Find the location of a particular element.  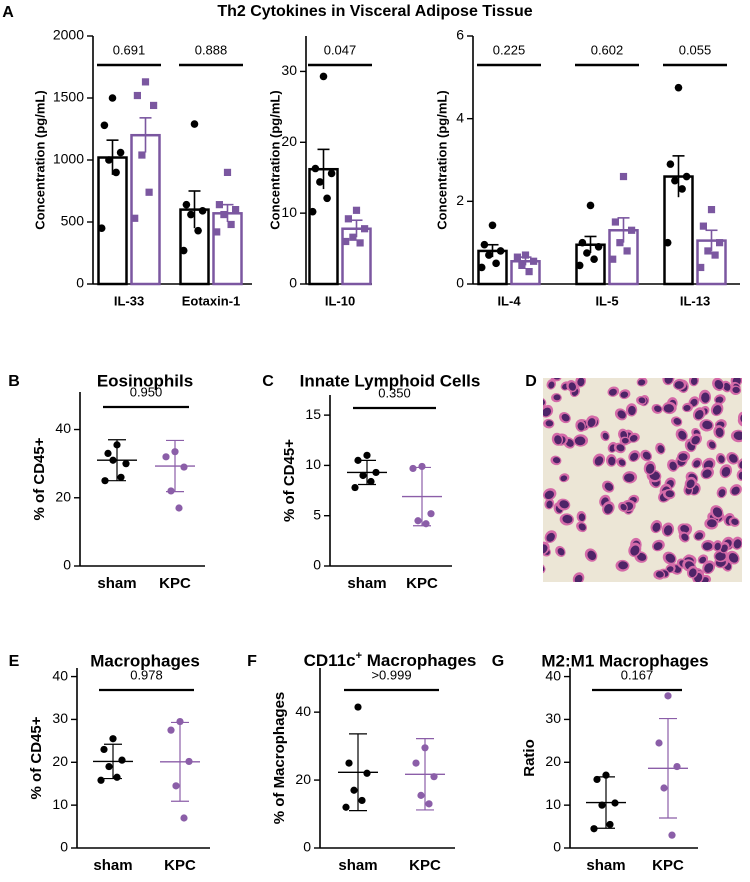

y-tick-label: 10 is located at coordinates (60, 804).